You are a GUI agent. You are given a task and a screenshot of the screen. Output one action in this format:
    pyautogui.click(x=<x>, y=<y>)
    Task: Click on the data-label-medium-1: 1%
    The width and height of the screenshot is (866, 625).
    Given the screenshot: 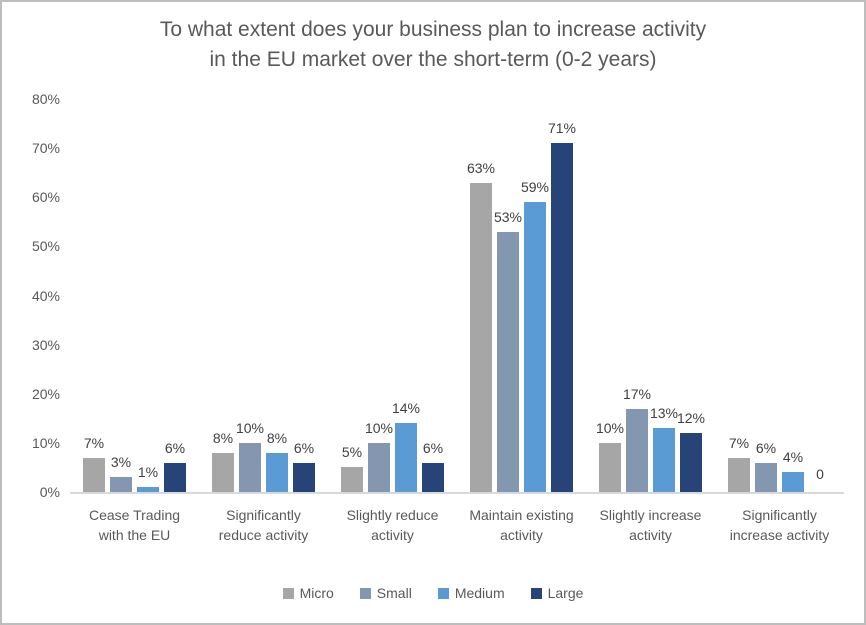 What is the action you would take?
    pyautogui.click(x=148, y=472)
    